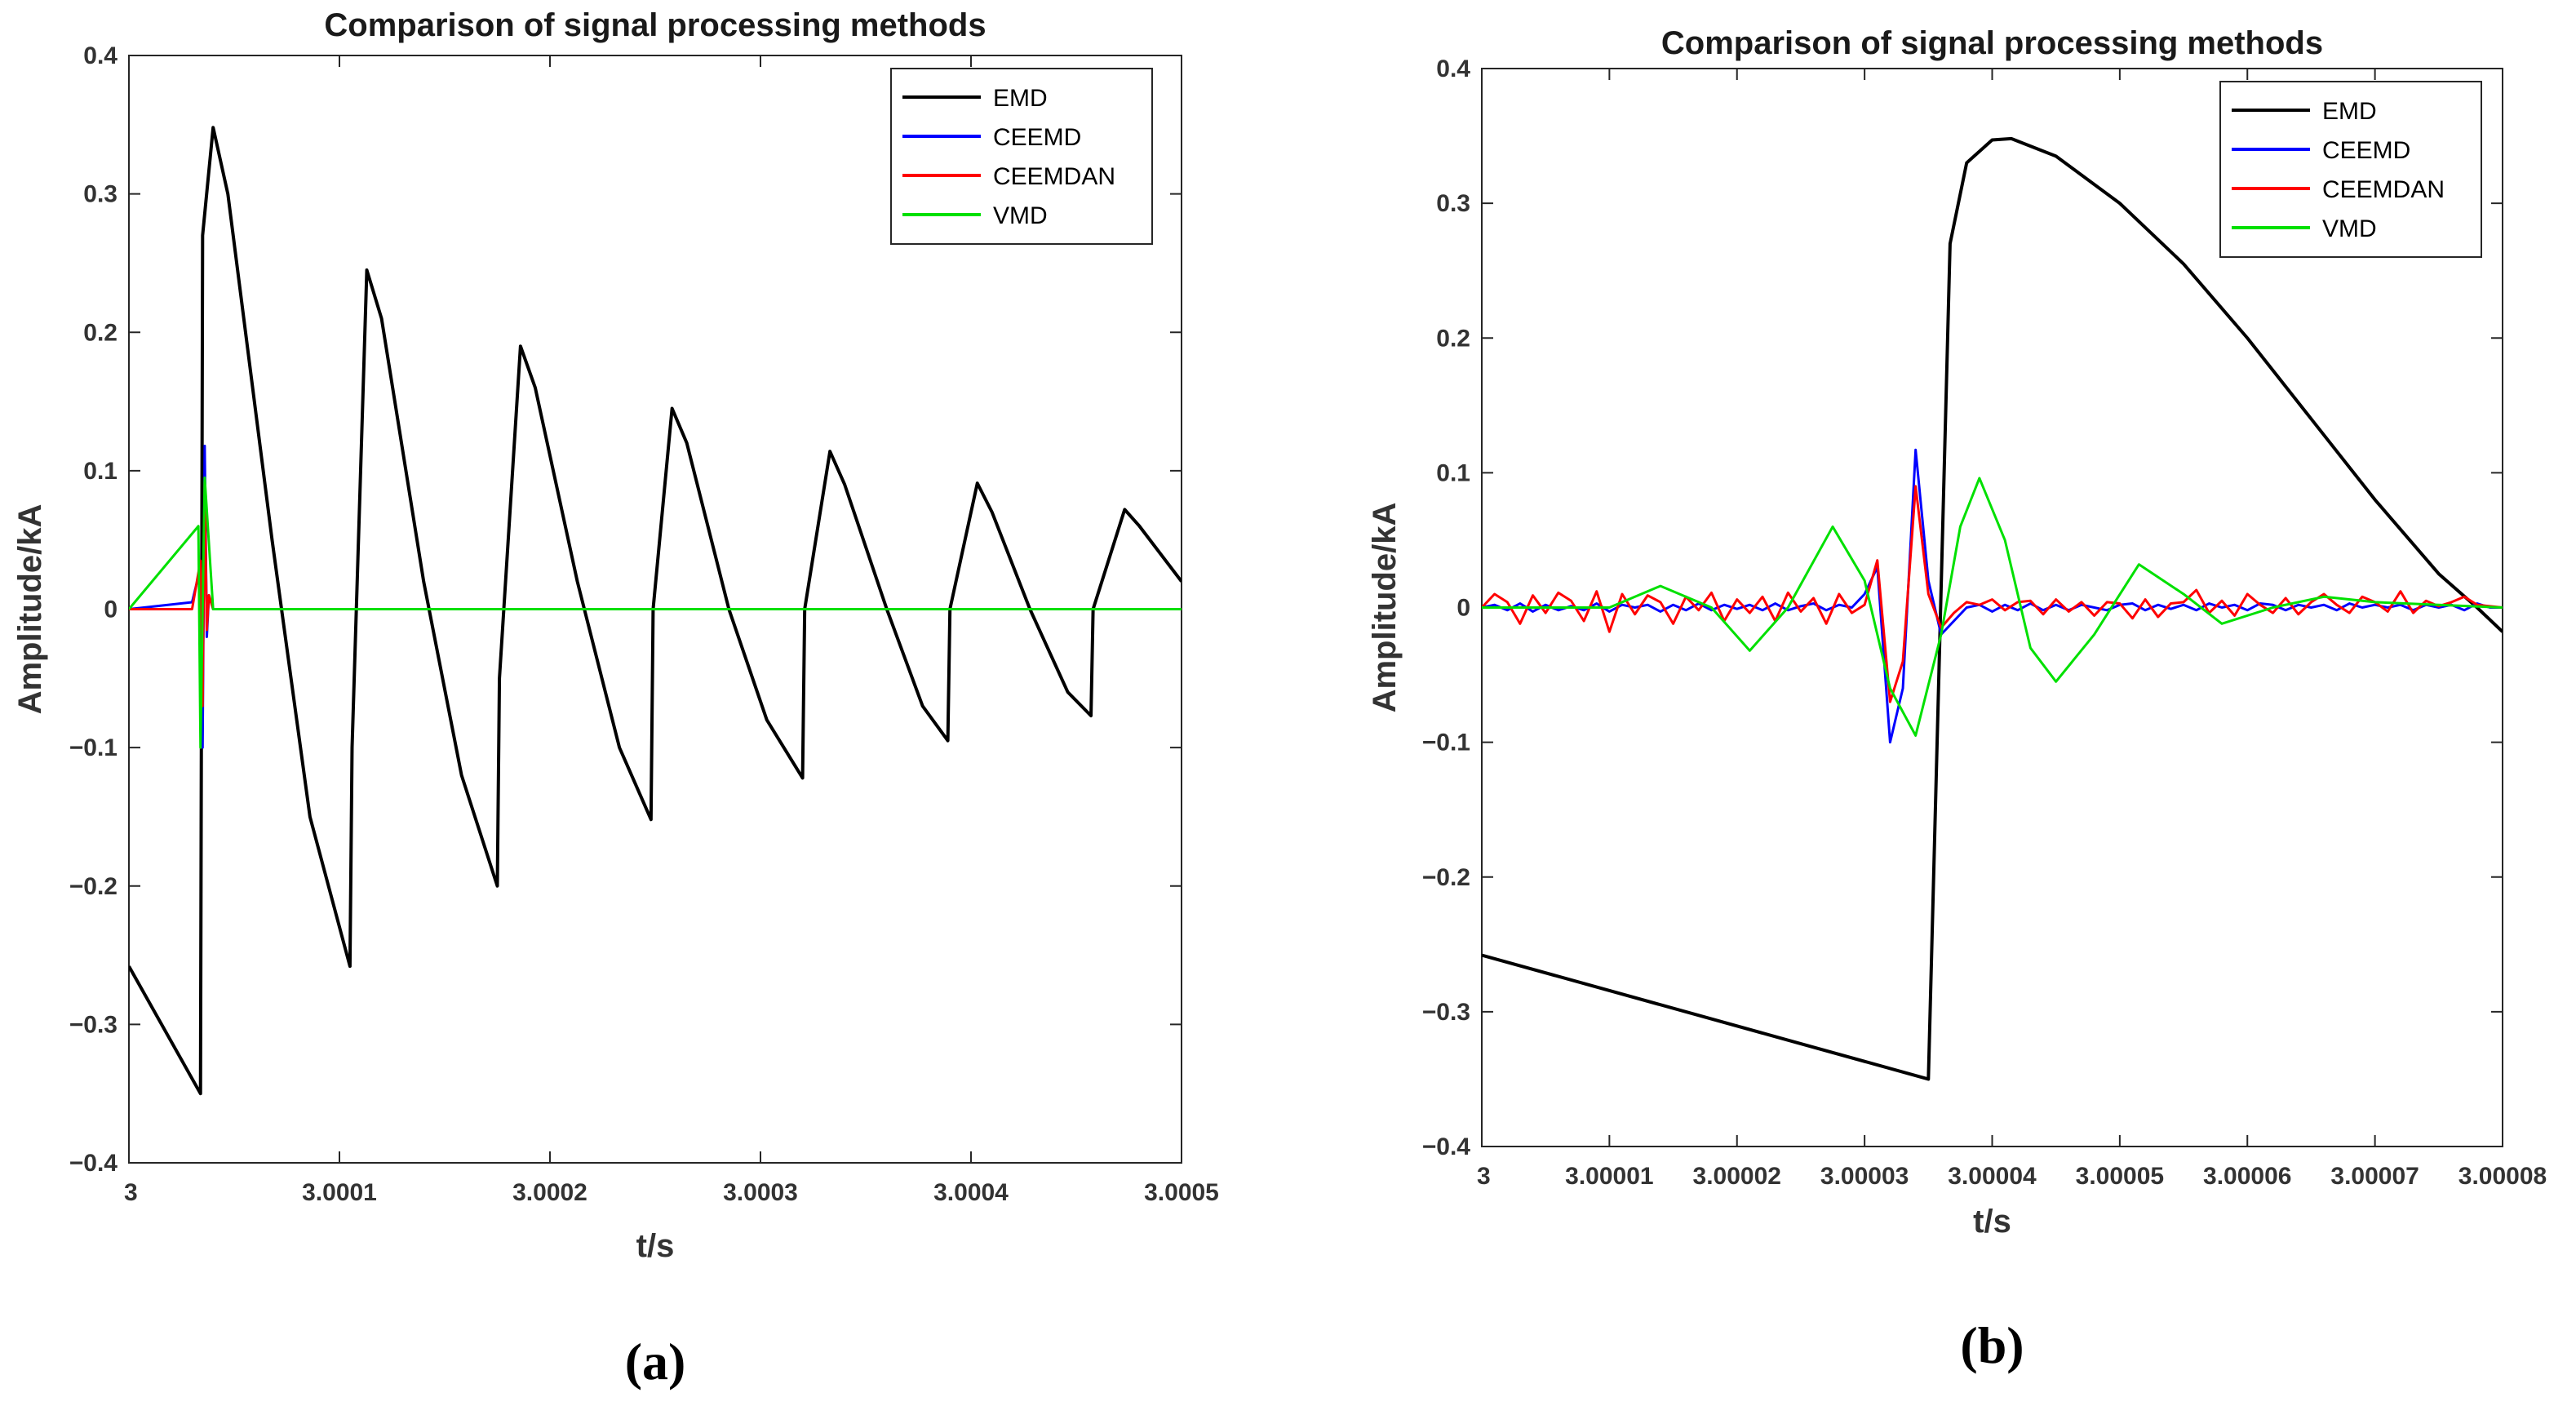 The width and height of the screenshot is (2576, 1406). What do you see at coordinates (2120, 1176) in the screenshot?
I see `x-tick-label: 3.00005` at bounding box center [2120, 1176].